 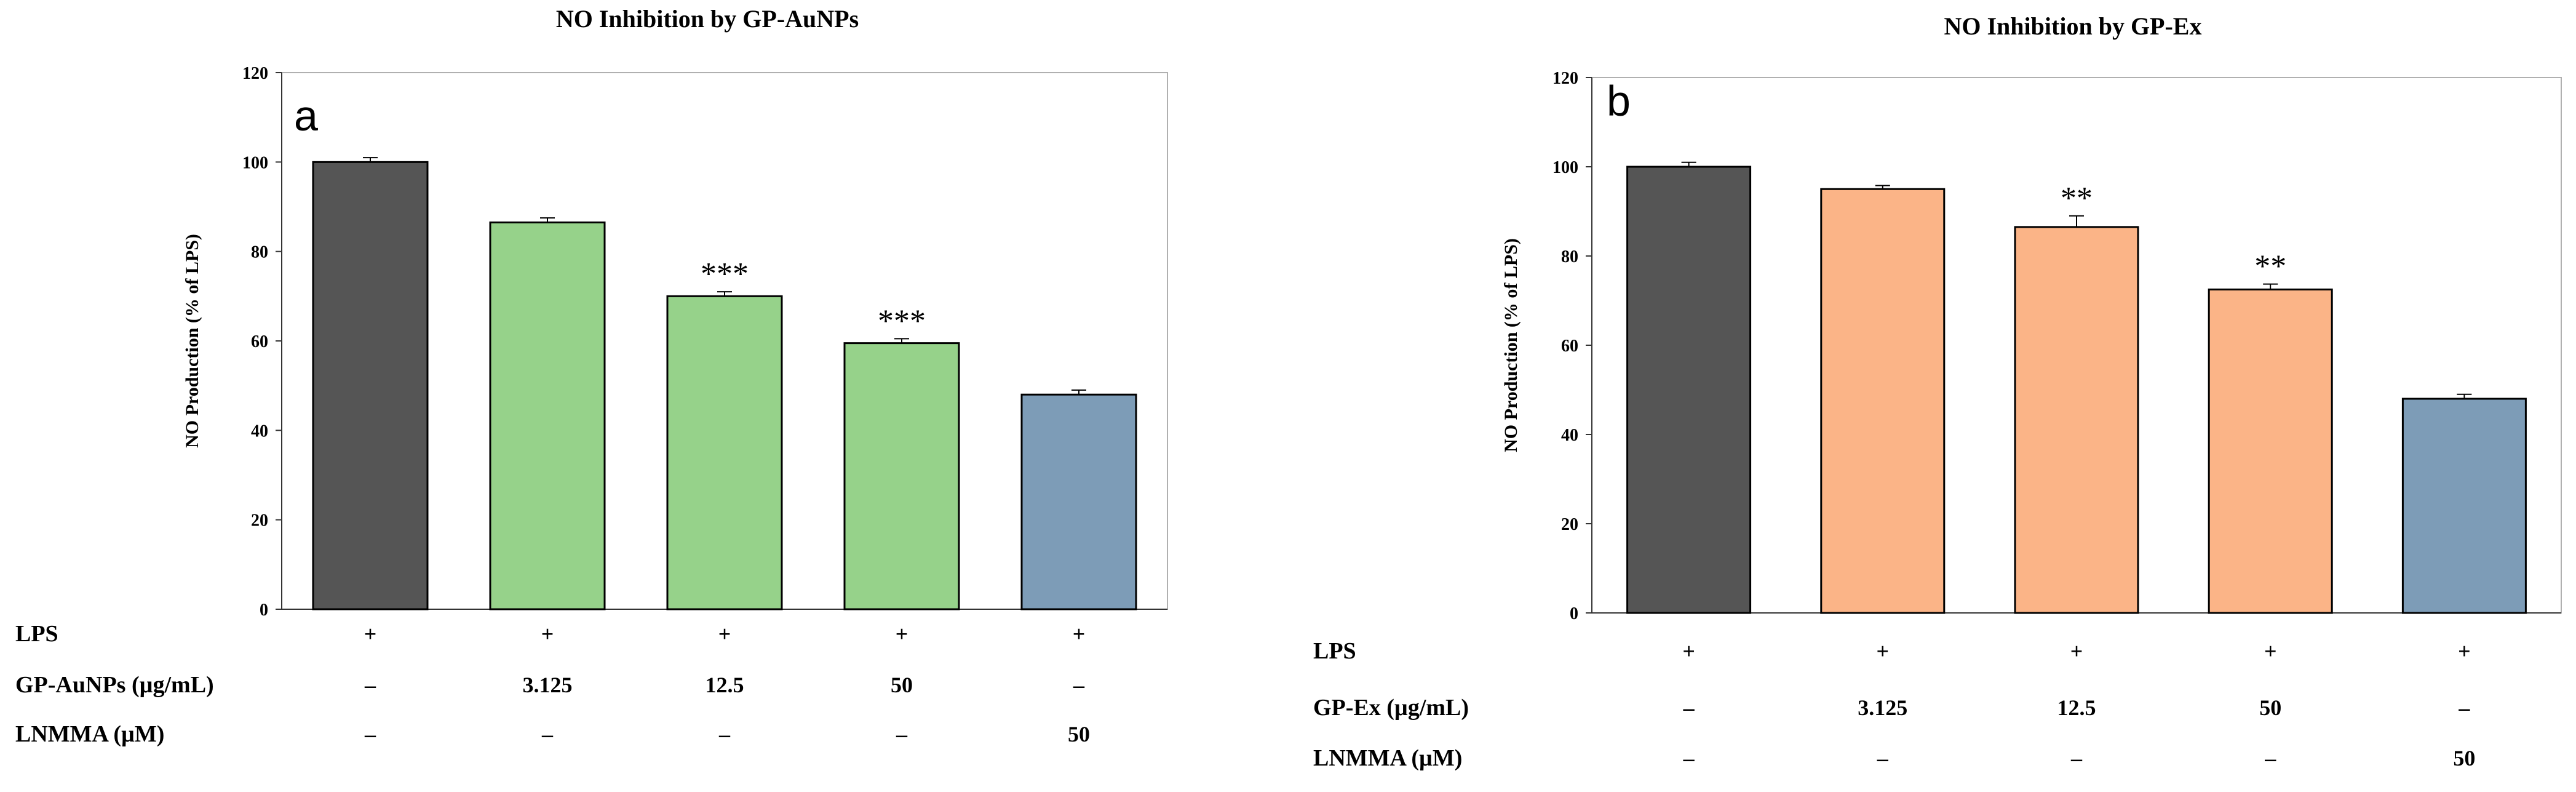 What do you see at coordinates (306, 116) in the screenshot?
I see `panel-label: a` at bounding box center [306, 116].